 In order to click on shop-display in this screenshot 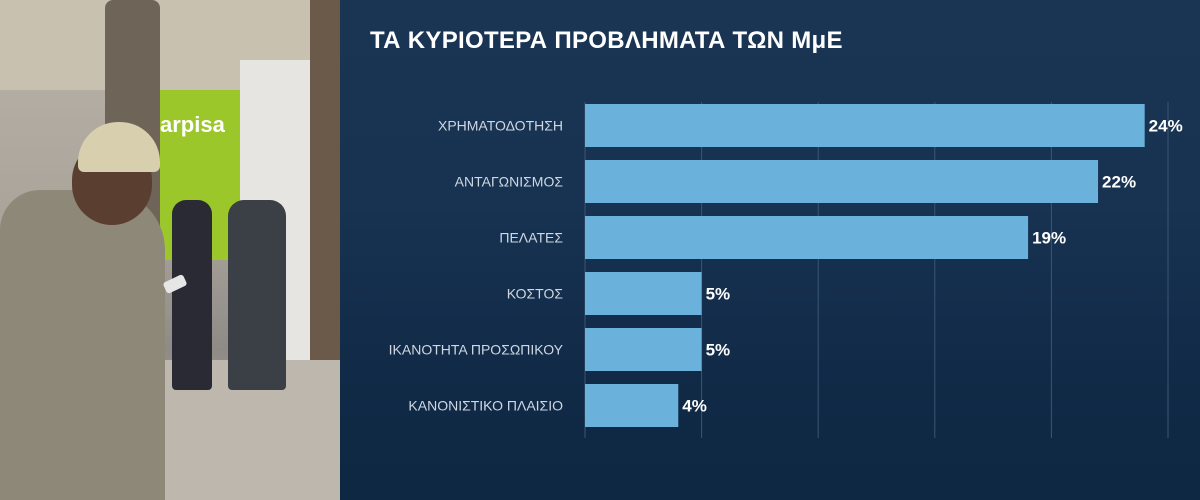, I will do `click(325, 190)`.